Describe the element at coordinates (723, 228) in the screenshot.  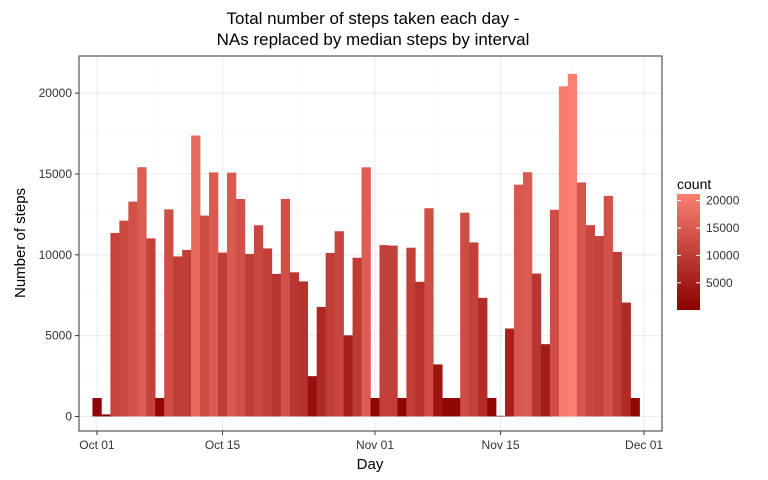
I see `legend-tick-label: 15000` at that location.